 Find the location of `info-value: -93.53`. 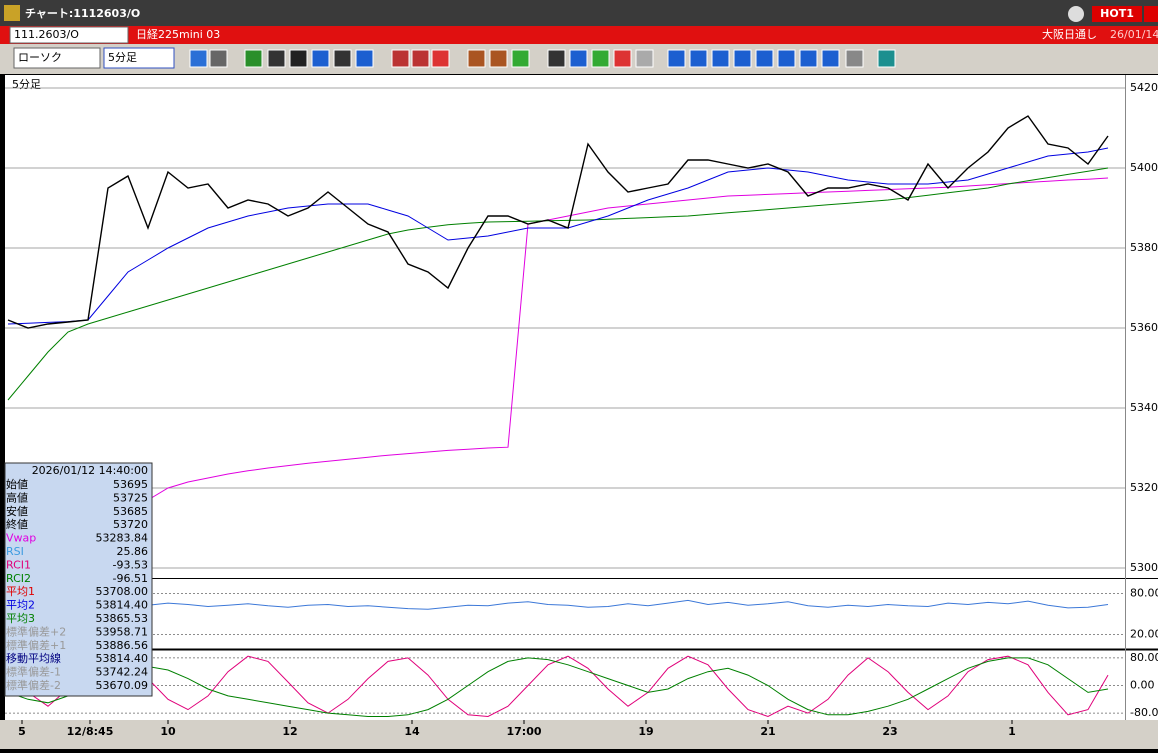

info-value: -93.53 is located at coordinates (130, 564).